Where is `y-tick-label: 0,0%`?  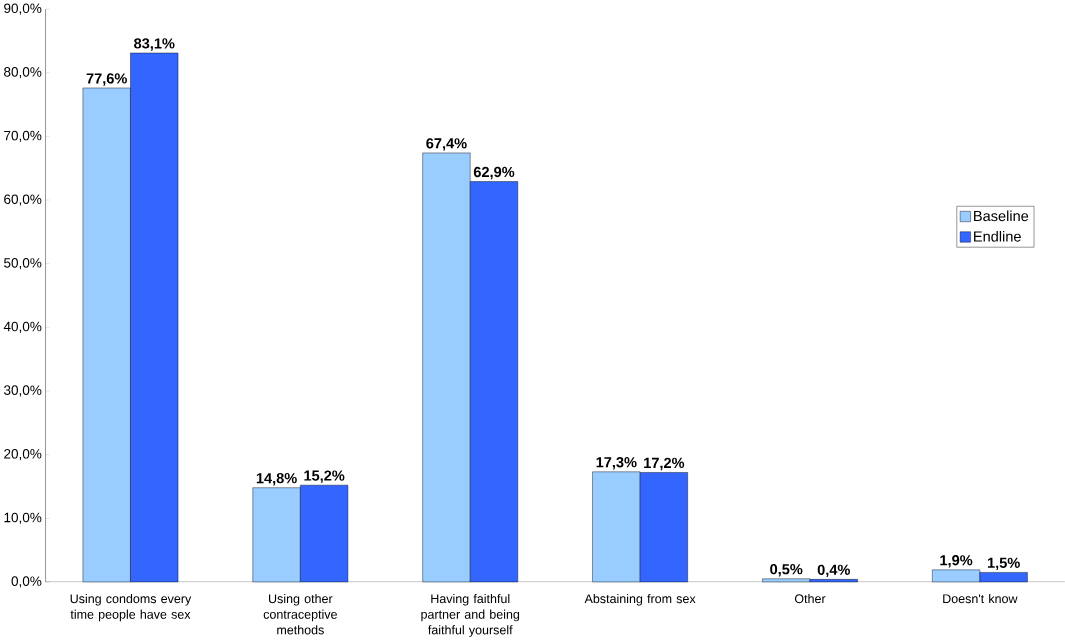
y-tick-label: 0,0% is located at coordinates (26, 582).